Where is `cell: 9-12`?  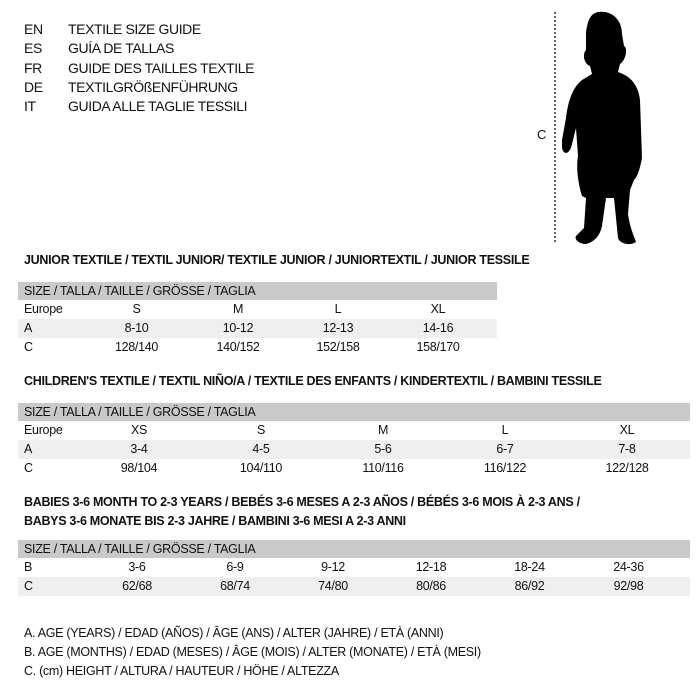 cell: 9-12 is located at coordinates (333, 567).